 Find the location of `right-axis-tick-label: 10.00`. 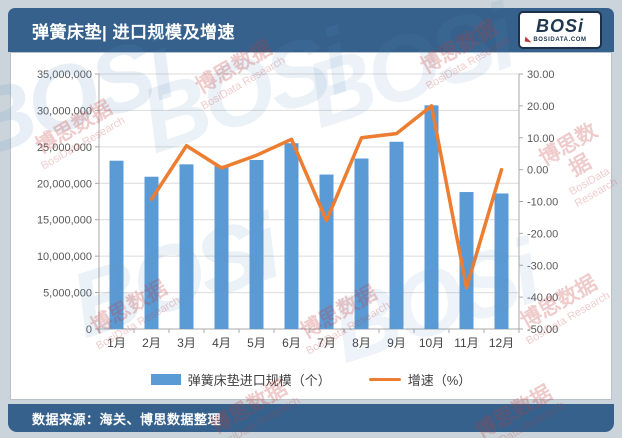

right-axis-tick-label: 10.00 is located at coordinates (541, 139).